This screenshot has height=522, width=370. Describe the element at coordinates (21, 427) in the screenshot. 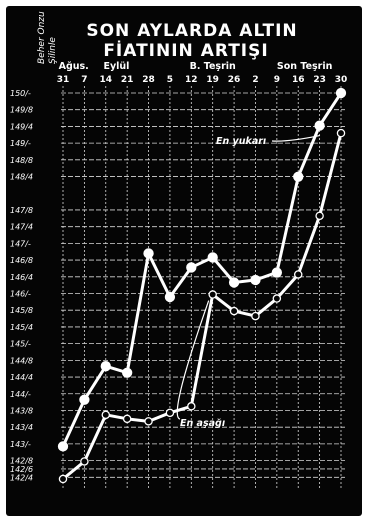

I see `y-tick-label: 143/4` at that location.